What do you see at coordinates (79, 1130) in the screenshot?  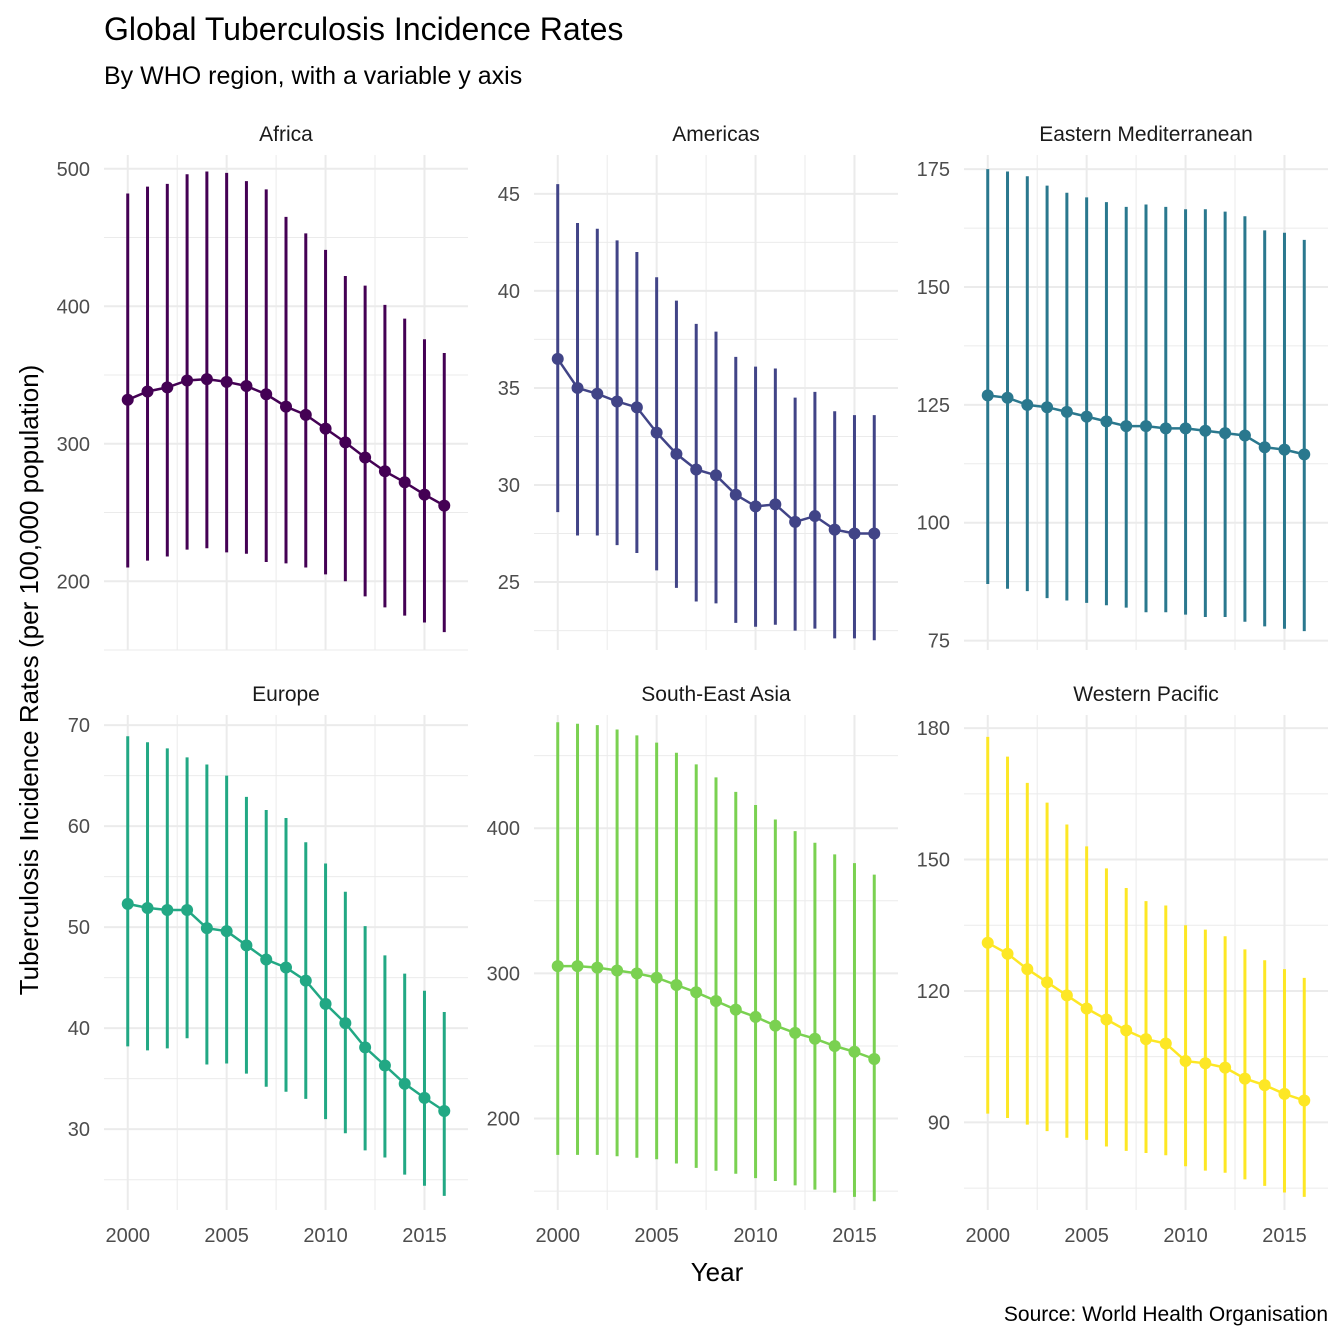 I see `y-tick-label: 30` at bounding box center [79, 1130].